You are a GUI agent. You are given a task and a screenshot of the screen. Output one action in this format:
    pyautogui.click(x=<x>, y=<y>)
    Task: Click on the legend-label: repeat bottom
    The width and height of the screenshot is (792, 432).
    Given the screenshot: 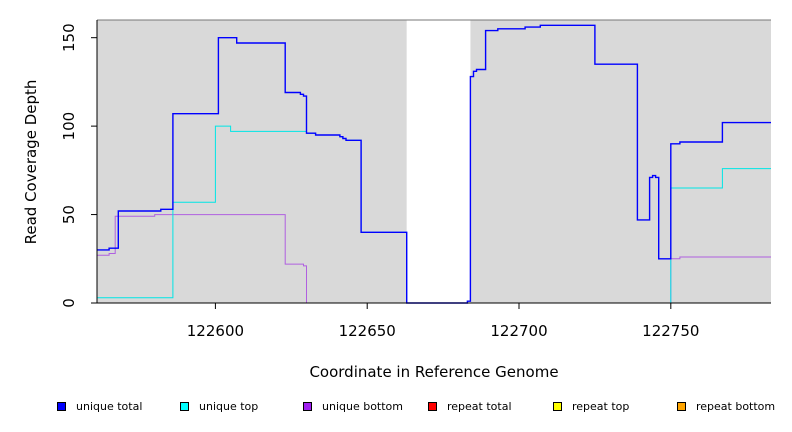 What is the action you would take?
    pyautogui.click(x=736, y=406)
    